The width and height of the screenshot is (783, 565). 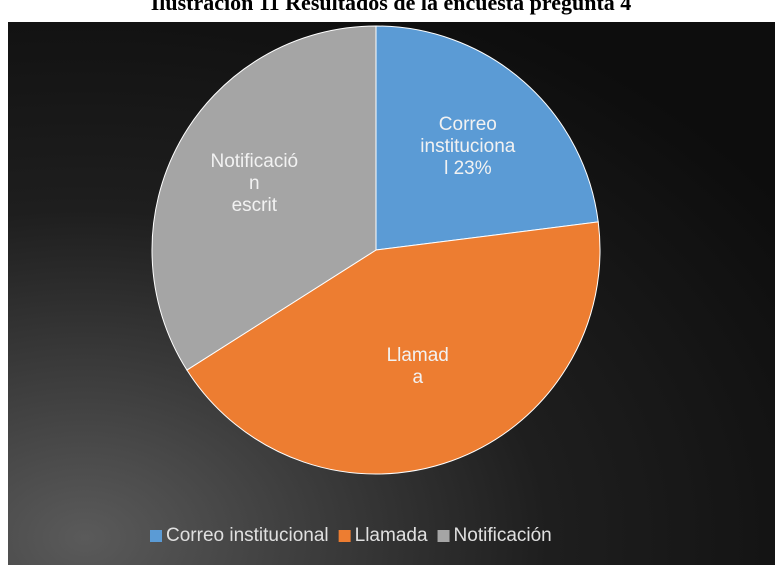 I want to click on legend-label: Correo institucional, so click(x=247, y=535).